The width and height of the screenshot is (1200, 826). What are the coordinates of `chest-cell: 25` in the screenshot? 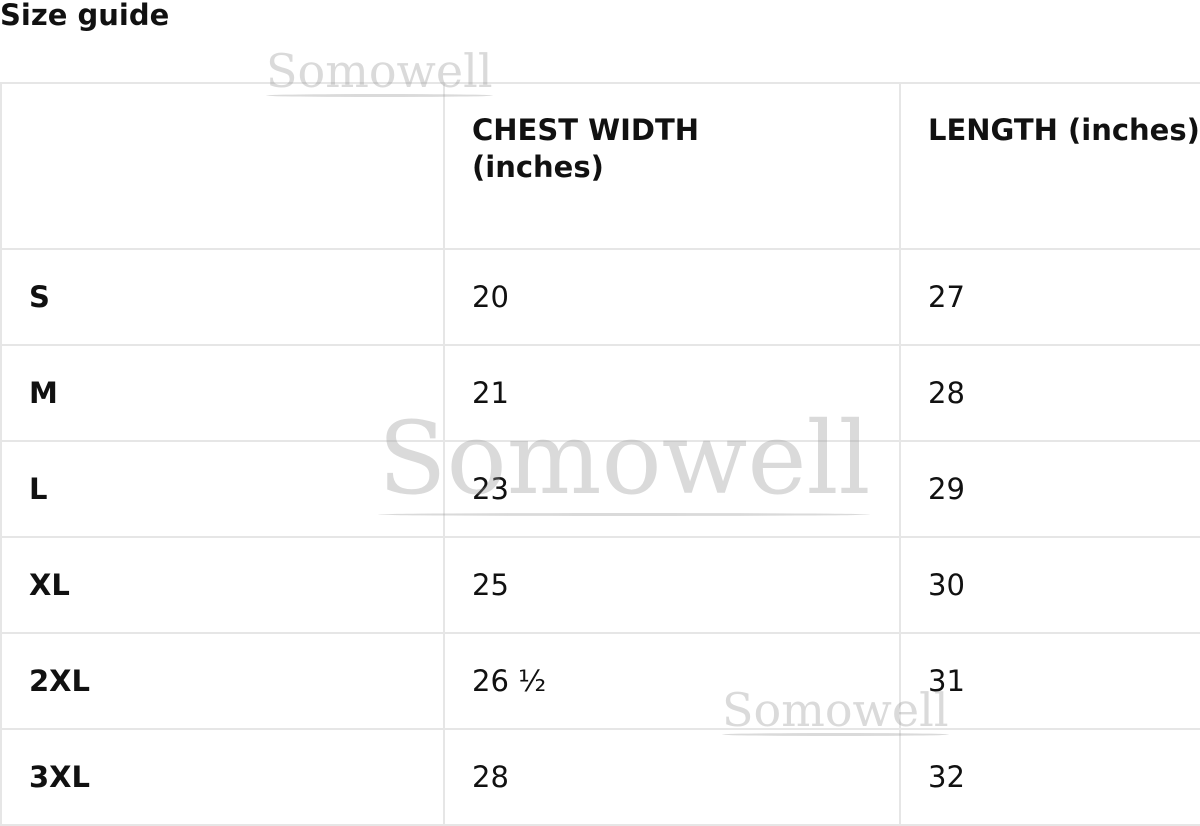 It's located at (672, 585).